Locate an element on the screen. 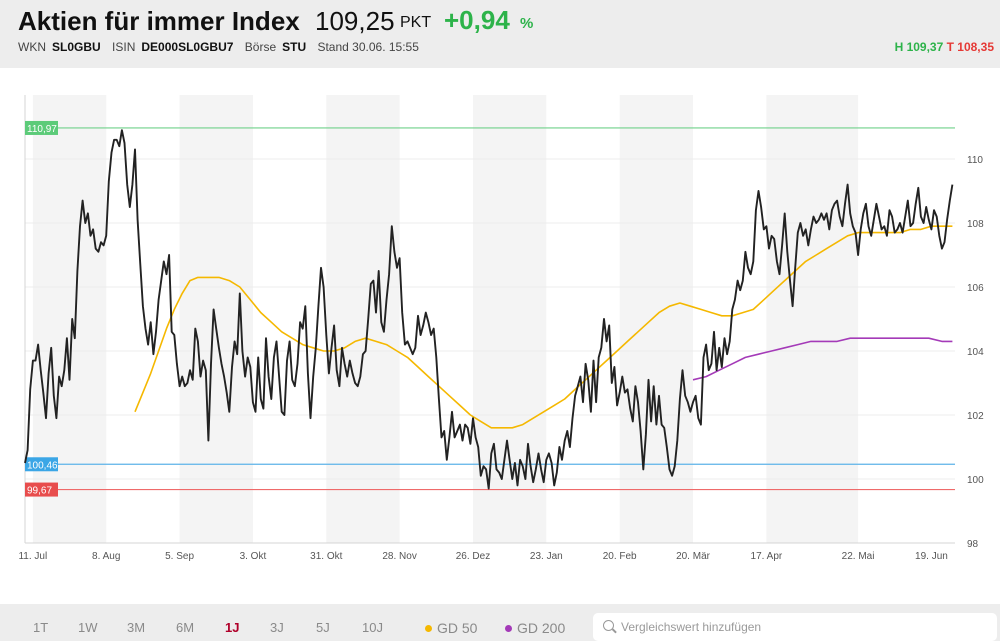 The height and width of the screenshot is (641, 1000). reference-label: 99,67 is located at coordinates (39, 491).